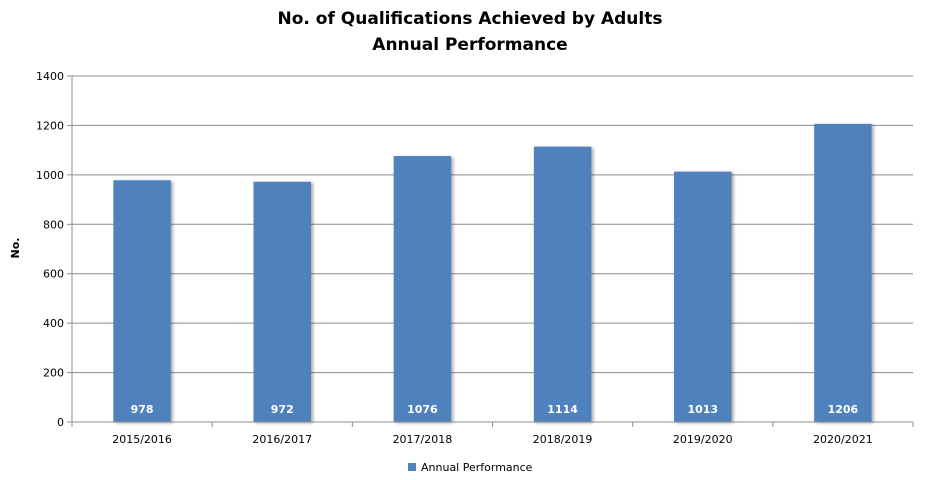 Image resolution: width=941 pixels, height=480 pixels. What do you see at coordinates (50, 125) in the screenshot?
I see `y-tick-label: 1200` at bounding box center [50, 125].